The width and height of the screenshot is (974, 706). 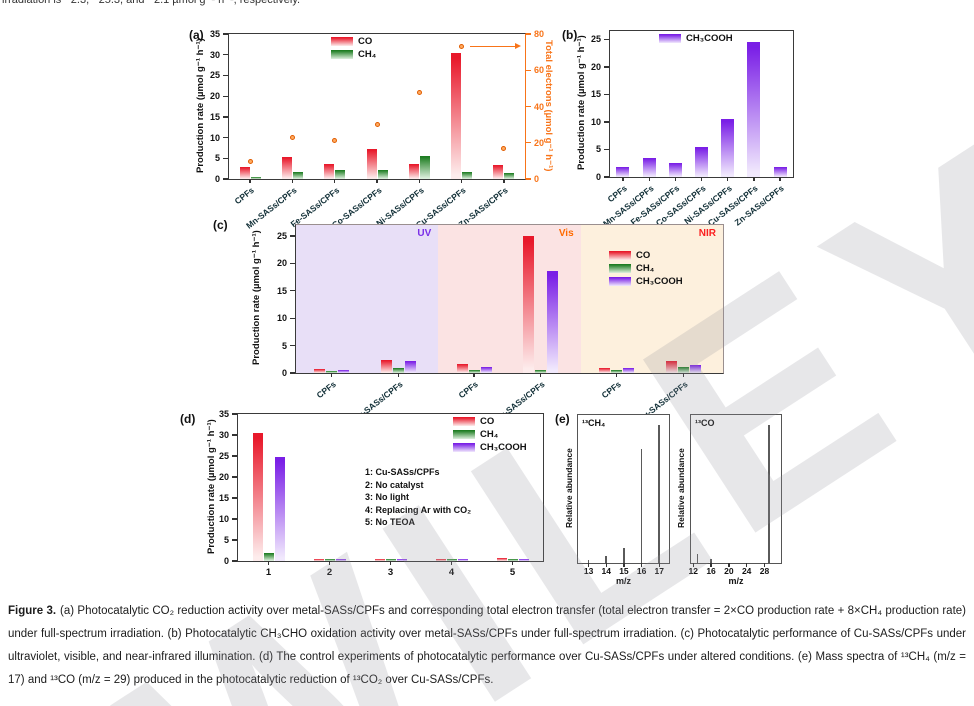 I want to click on annotation-line: 5: No TEOA, so click(x=390, y=522).